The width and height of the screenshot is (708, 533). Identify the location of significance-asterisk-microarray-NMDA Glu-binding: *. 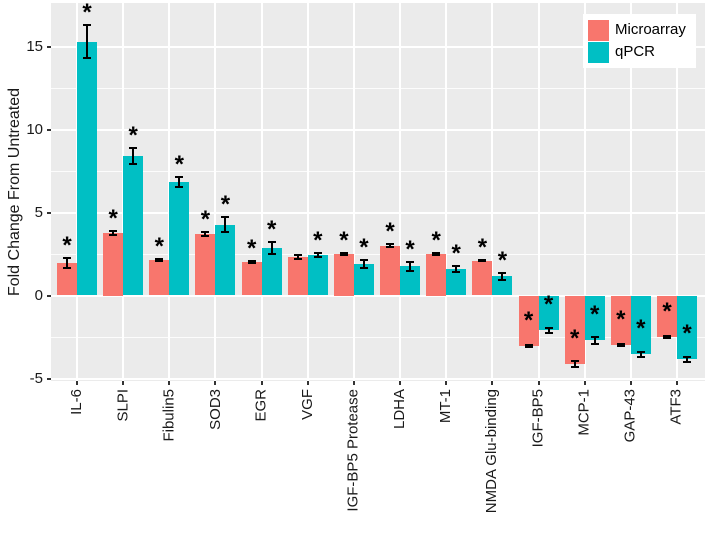
(482, 247).